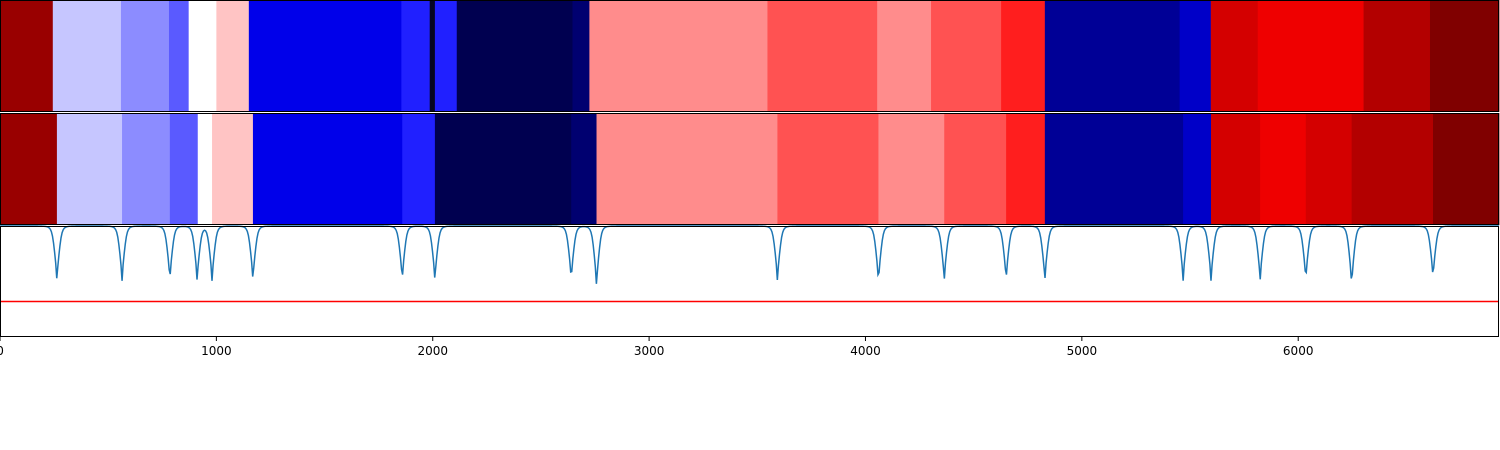 The height and width of the screenshot is (450, 1500). I want to click on x-axis: 0 1000 2000 3000 4000 5000 6000, so click(656, 347).